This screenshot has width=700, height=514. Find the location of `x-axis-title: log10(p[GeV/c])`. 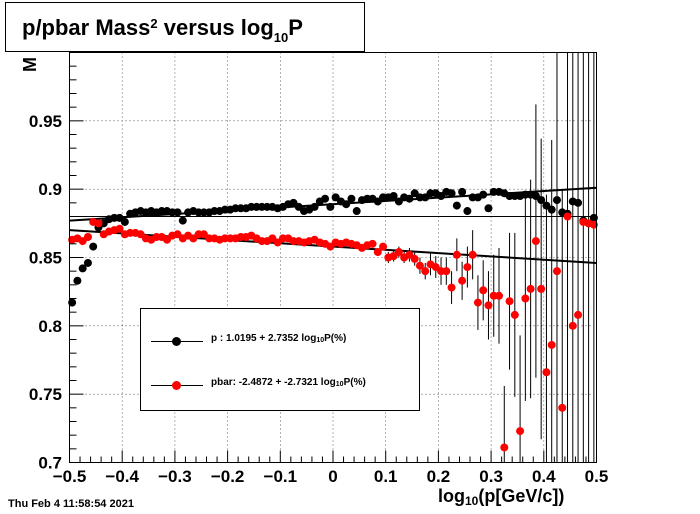

x-axis-title: log10(p[GeV/c]) is located at coordinates (501, 497).